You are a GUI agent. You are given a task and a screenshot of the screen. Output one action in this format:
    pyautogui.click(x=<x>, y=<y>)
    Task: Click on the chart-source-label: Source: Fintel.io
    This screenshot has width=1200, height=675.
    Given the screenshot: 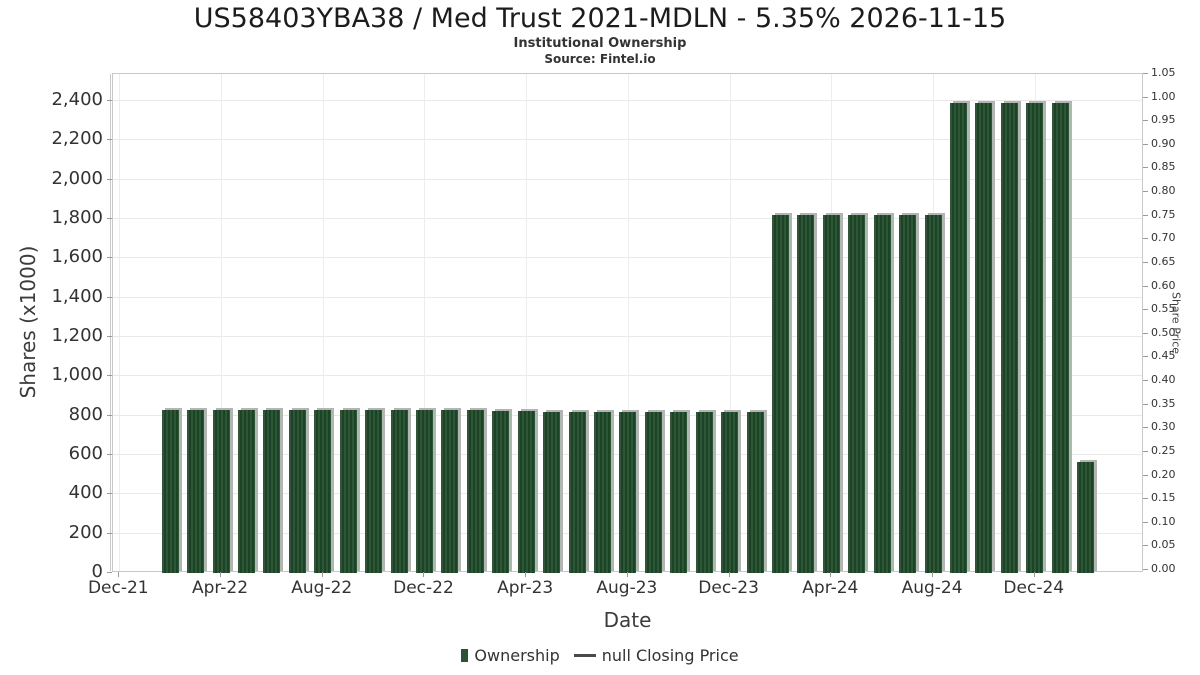 What is the action you would take?
    pyautogui.click(x=600, y=59)
    